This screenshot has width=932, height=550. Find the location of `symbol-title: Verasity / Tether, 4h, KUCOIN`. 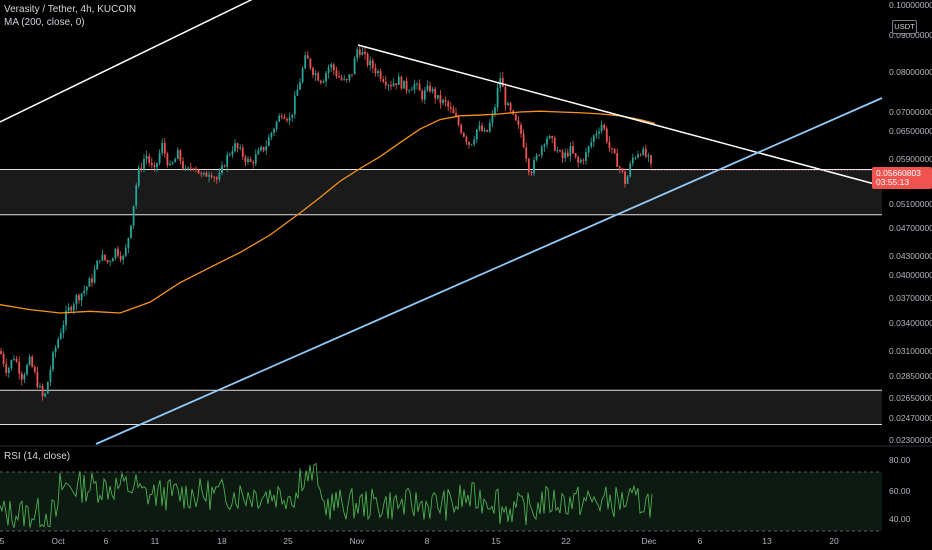

symbol-title: Verasity / Tether, 4h, KUCOIN is located at coordinates (70, 9).